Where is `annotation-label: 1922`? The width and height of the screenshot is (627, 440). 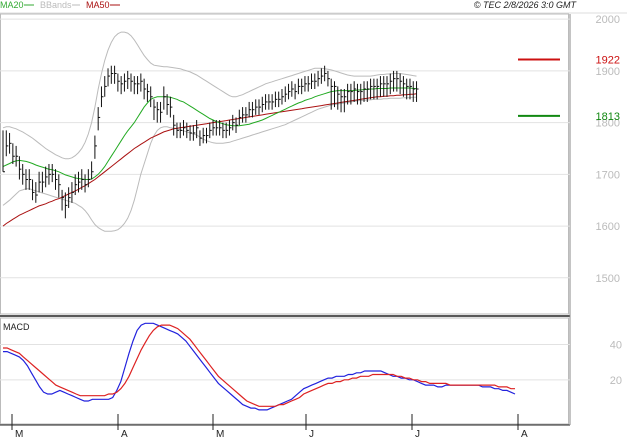 annotation-label: 1922 is located at coordinates (608, 61).